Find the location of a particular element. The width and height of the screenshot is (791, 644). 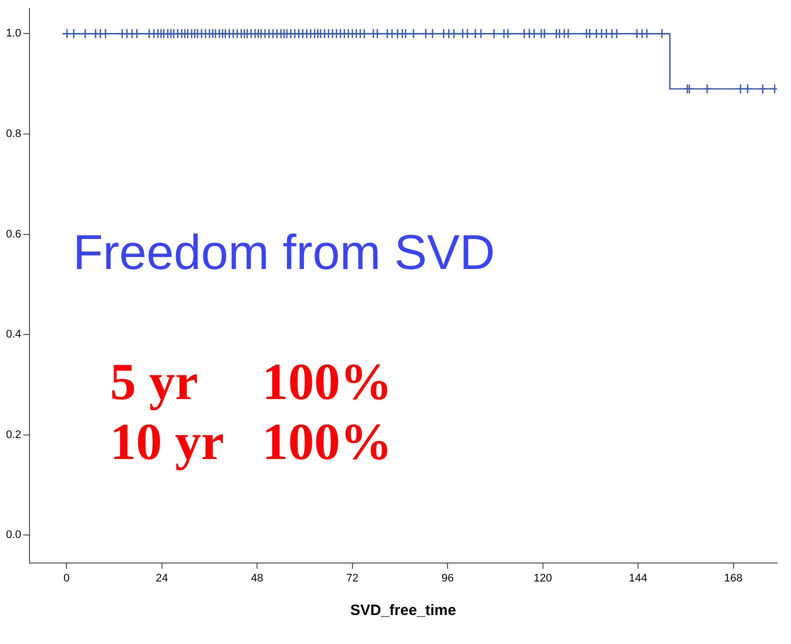

x-tick-label: 72 is located at coordinates (352, 578).